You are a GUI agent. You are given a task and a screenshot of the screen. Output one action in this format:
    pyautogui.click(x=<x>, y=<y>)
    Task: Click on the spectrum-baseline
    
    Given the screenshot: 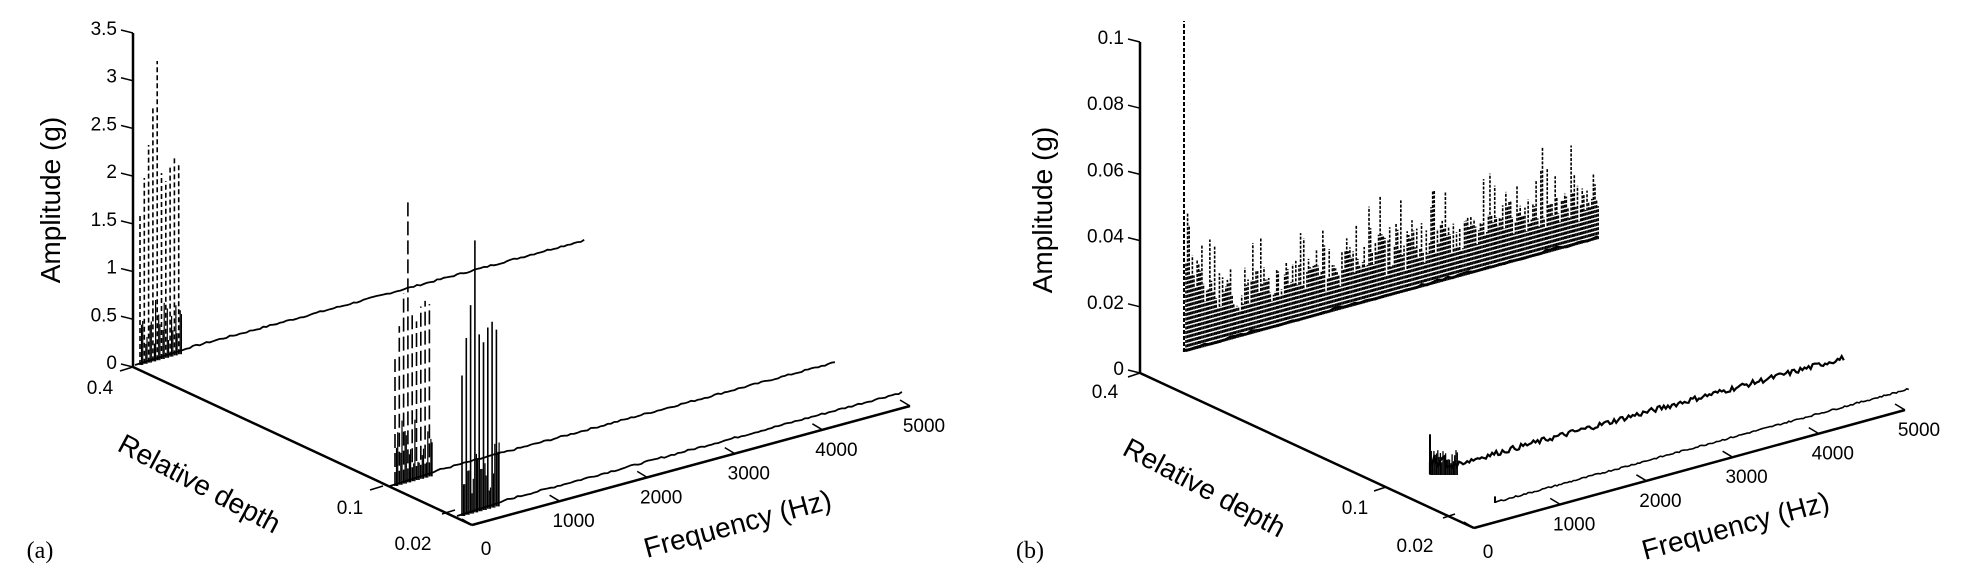 What is the action you would take?
    pyautogui.click(x=1390, y=293)
    